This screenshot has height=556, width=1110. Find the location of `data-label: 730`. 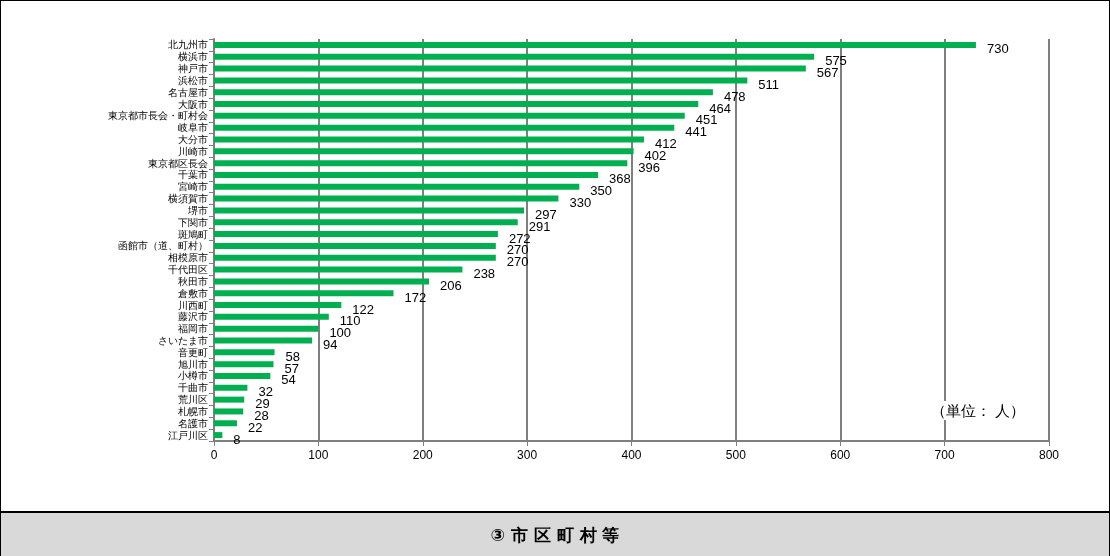

data-label: 730 is located at coordinates (997, 49).